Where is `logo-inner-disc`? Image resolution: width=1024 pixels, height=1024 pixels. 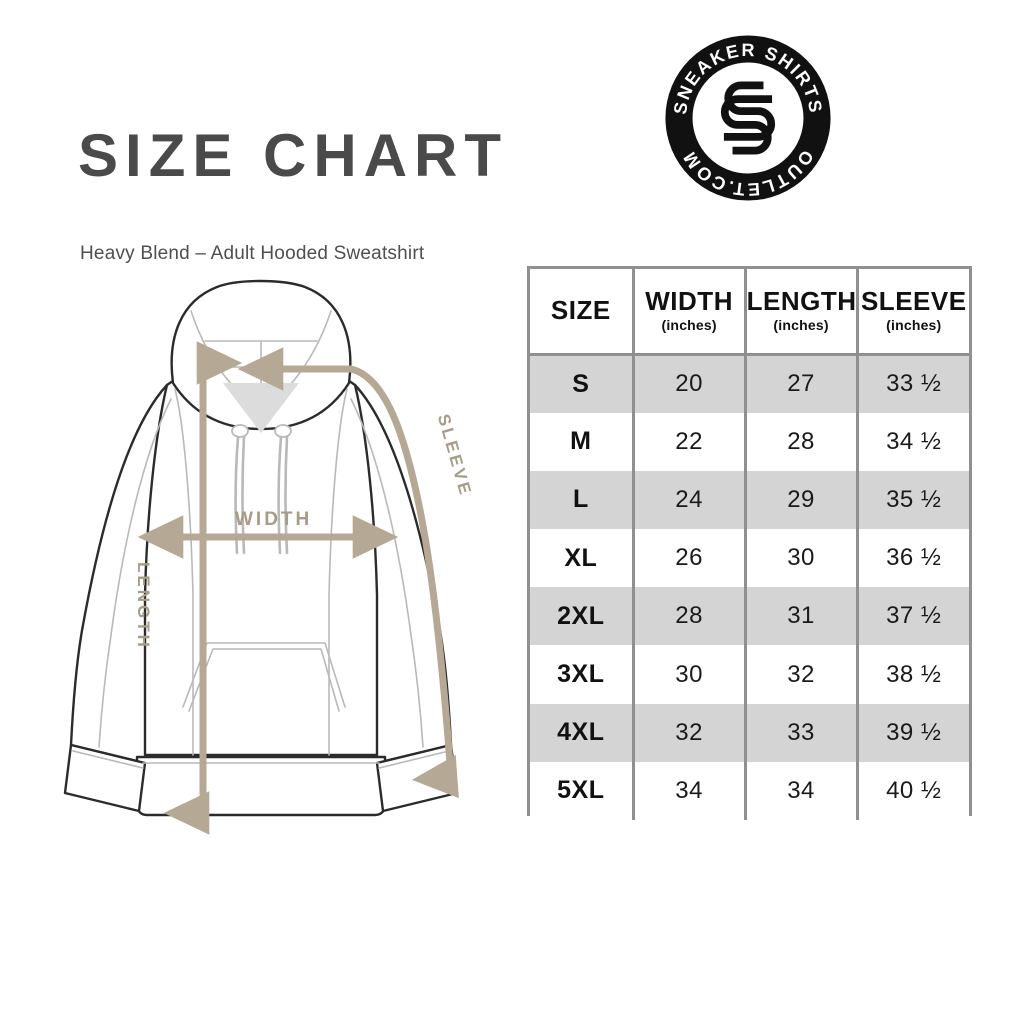
logo-inner-disc is located at coordinates (748, 118).